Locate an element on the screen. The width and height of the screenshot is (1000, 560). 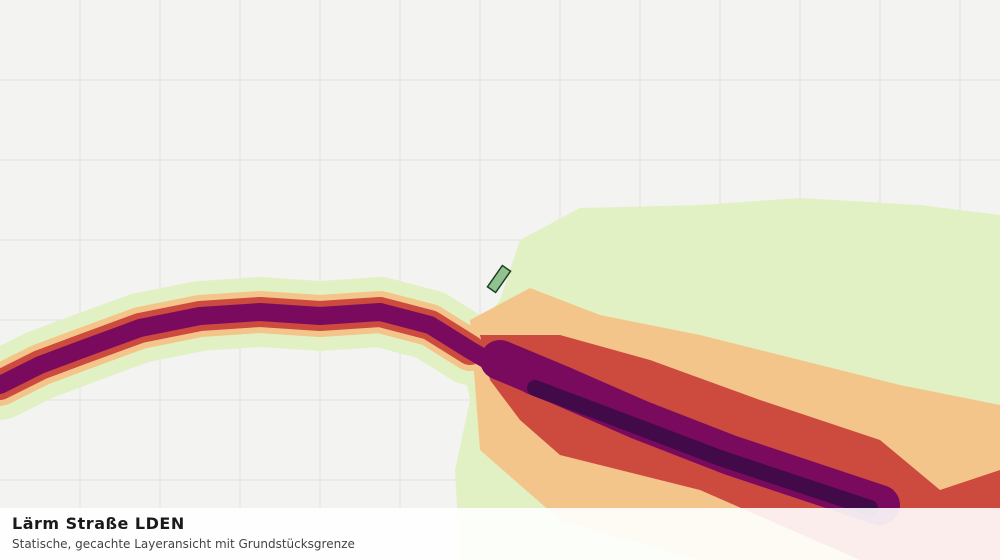
map-title: Lärm Straße LDEN is located at coordinates (98, 523).